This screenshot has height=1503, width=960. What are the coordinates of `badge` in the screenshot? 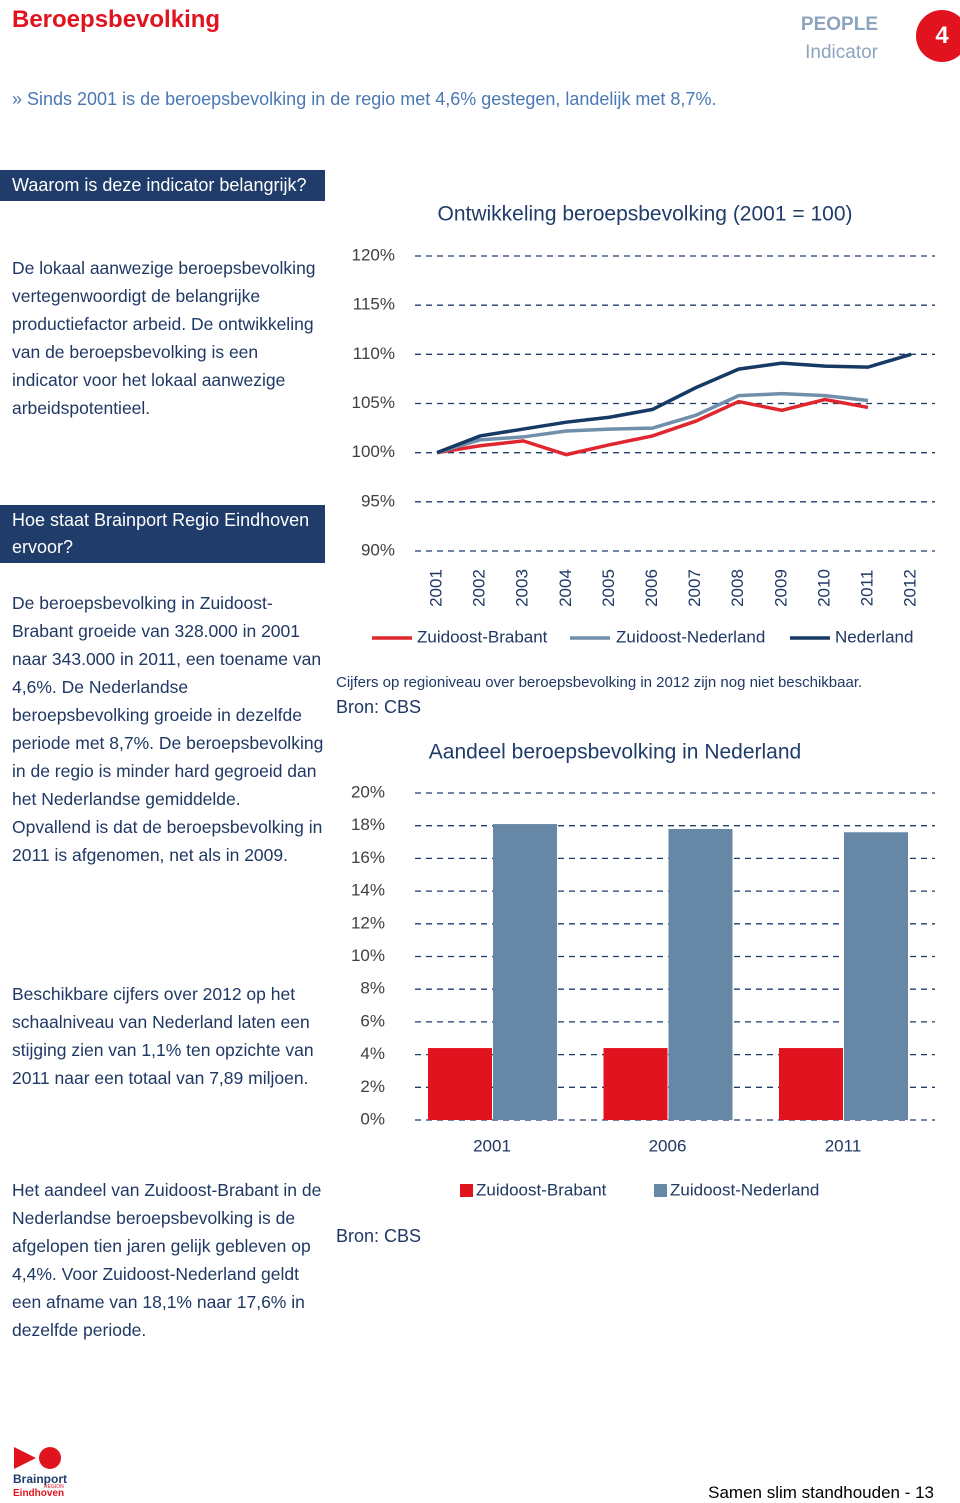 It's located at (938, 36).